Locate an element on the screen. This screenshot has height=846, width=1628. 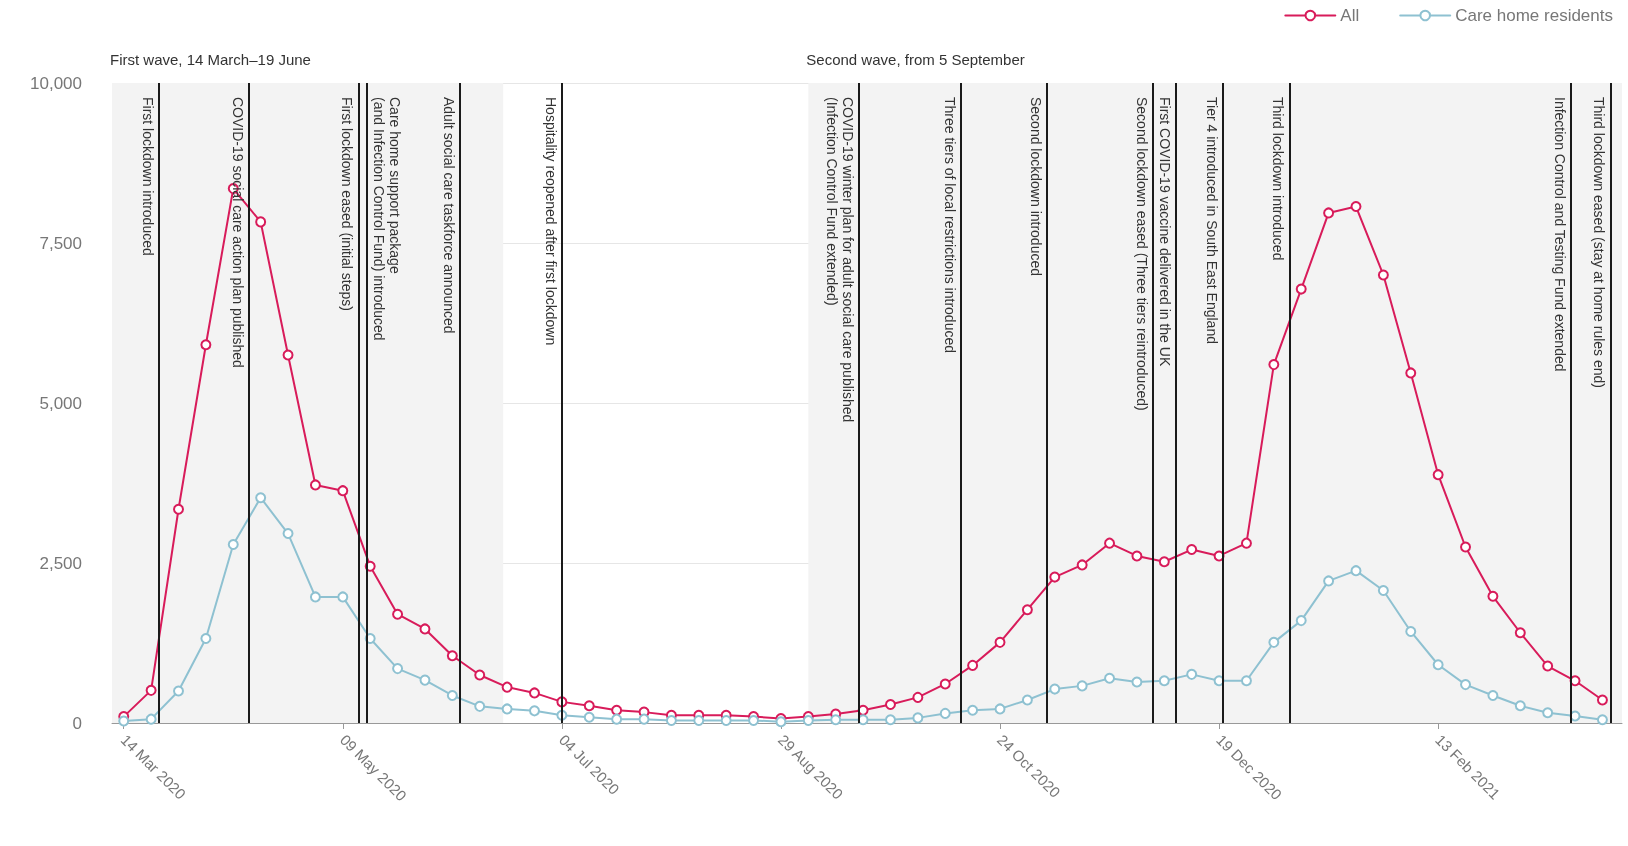
ref-line-label: First lockdown introduced is located at coordinates (147, 176).